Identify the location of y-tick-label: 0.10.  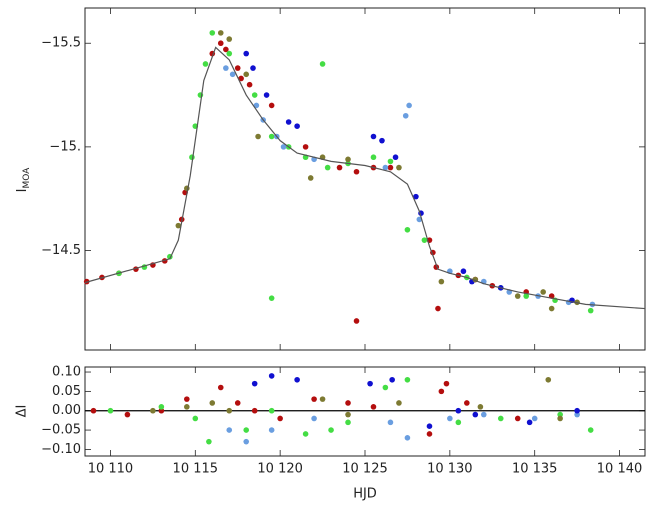
(66, 372).